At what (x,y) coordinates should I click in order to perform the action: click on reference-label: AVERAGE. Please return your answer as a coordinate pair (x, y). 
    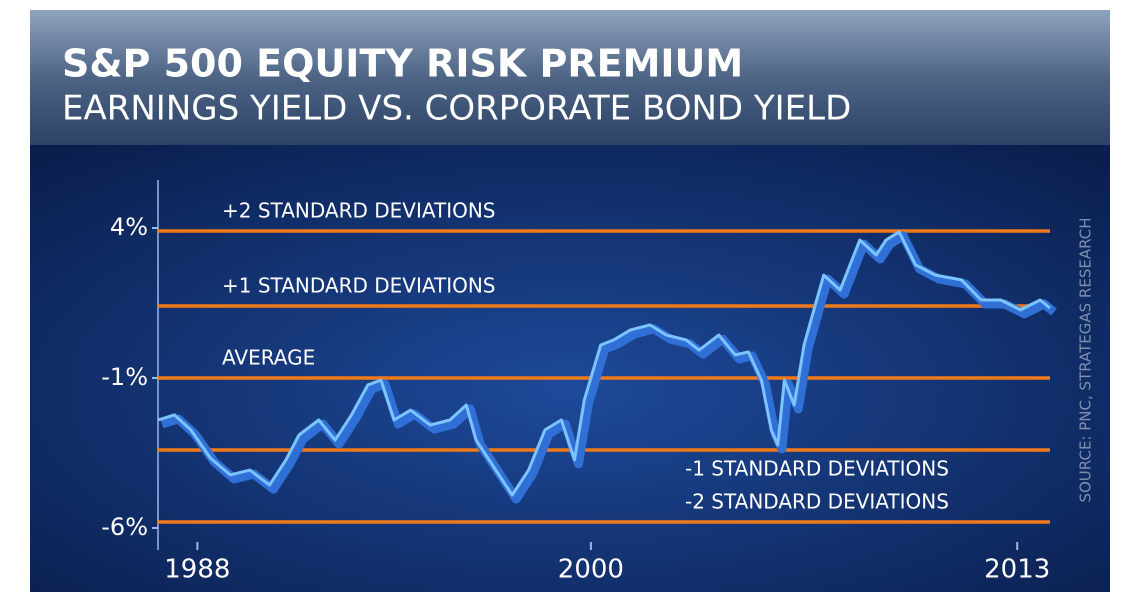
    Looking at the image, I should click on (268, 358).